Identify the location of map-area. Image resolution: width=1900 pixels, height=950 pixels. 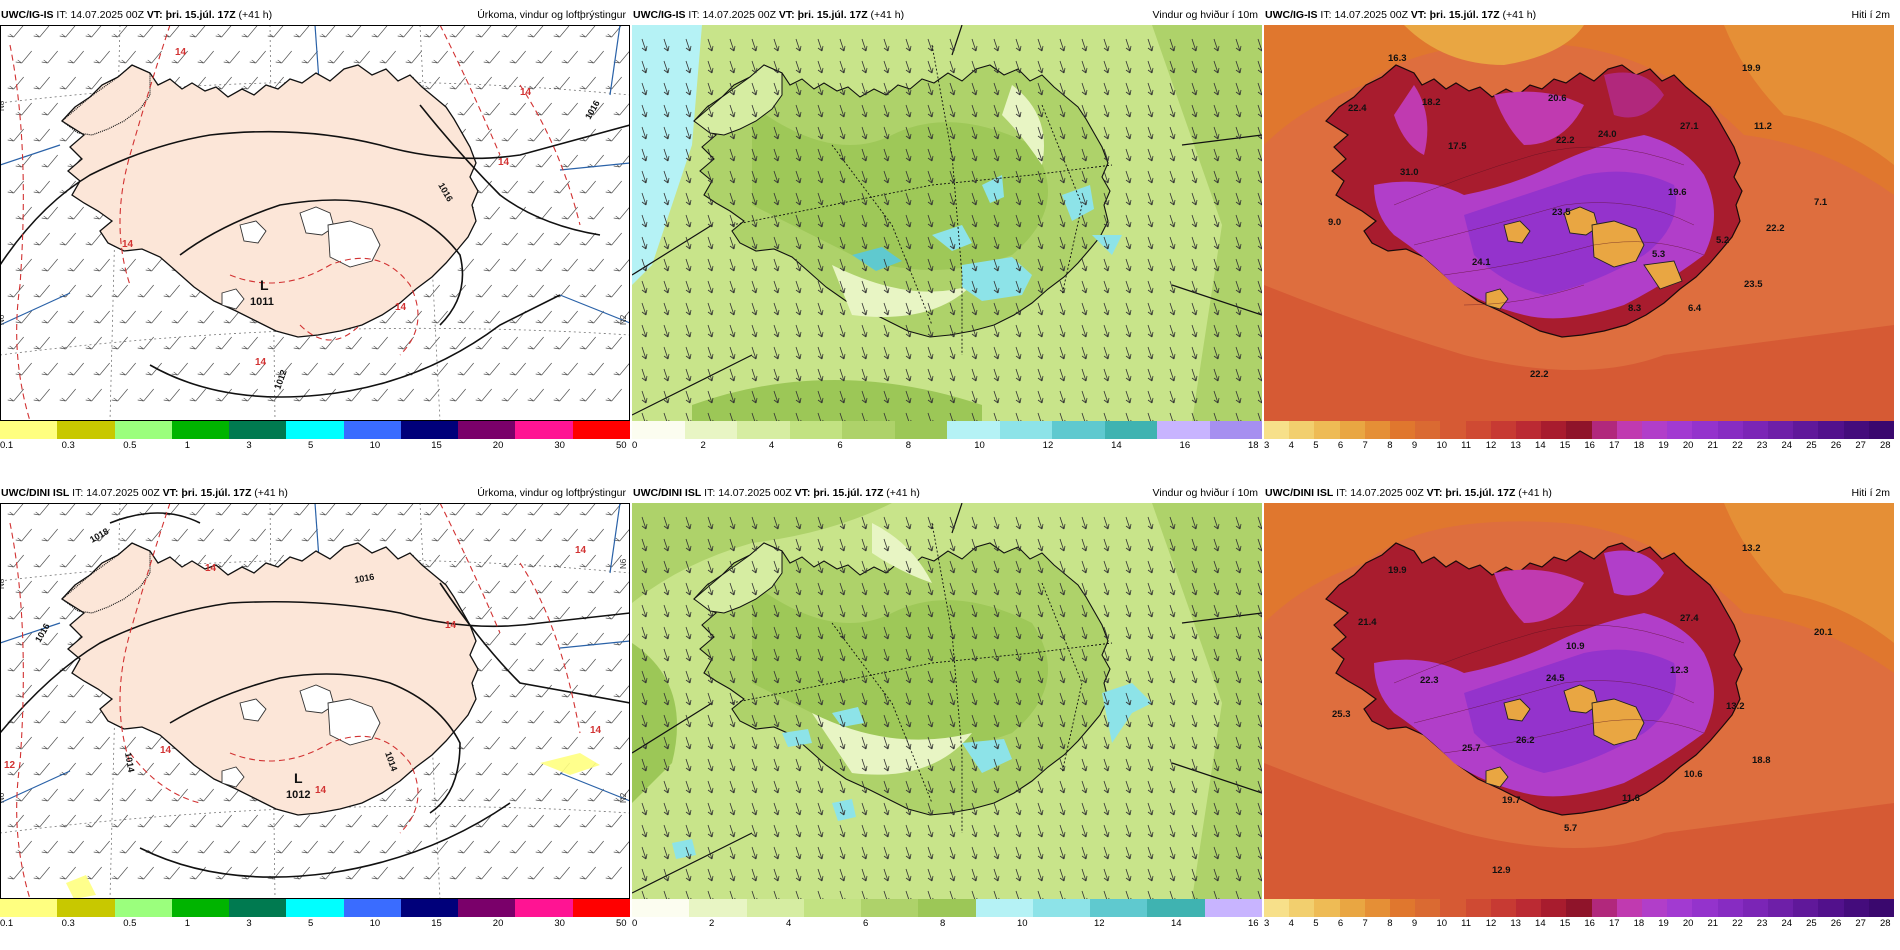
(947, 223).